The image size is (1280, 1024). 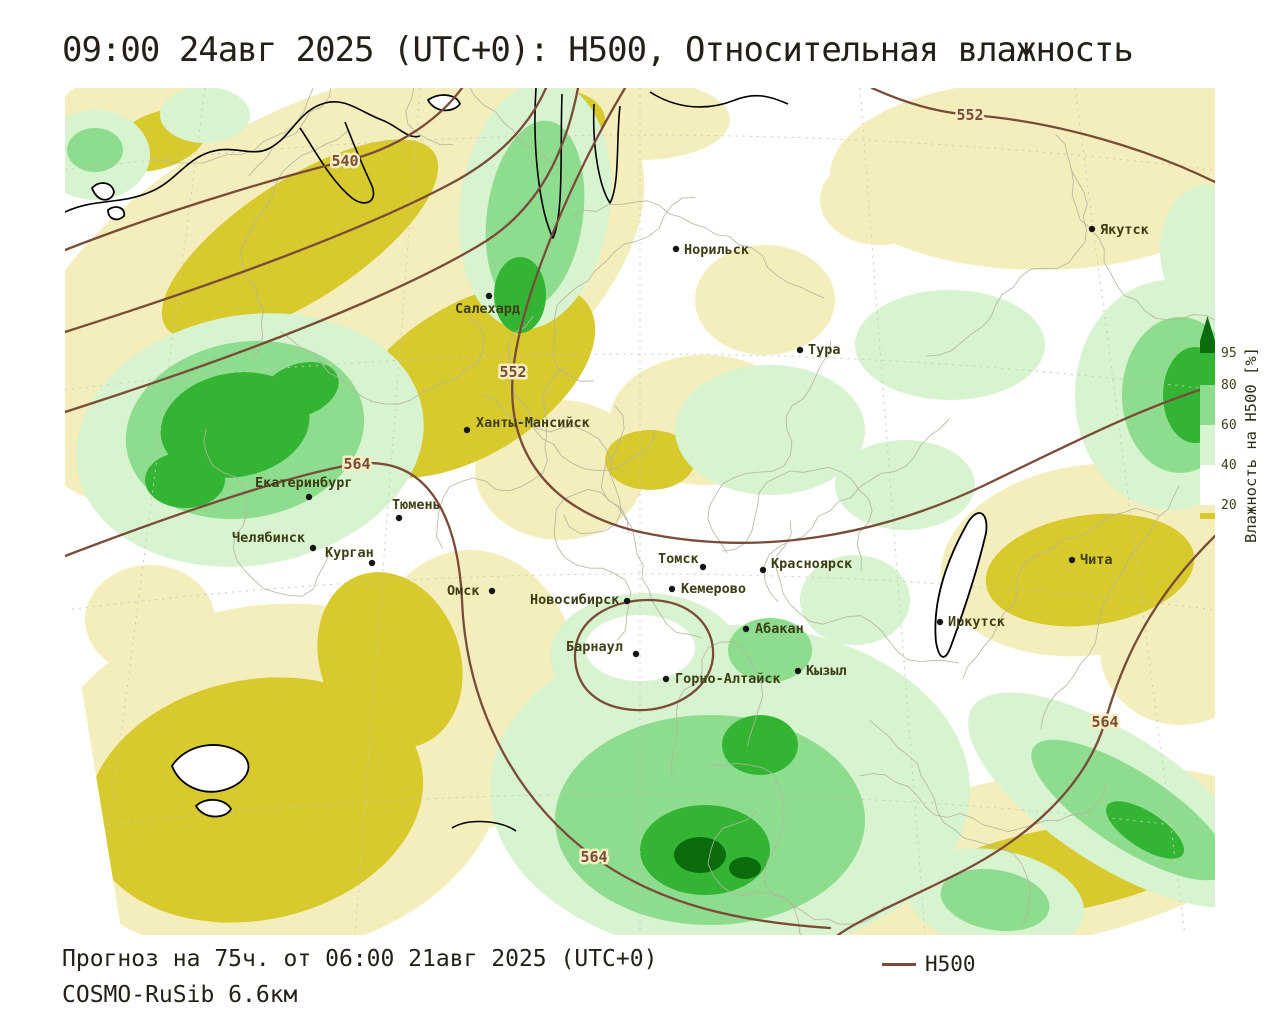 I want to click on city-label: Кемерово, so click(x=713, y=589).